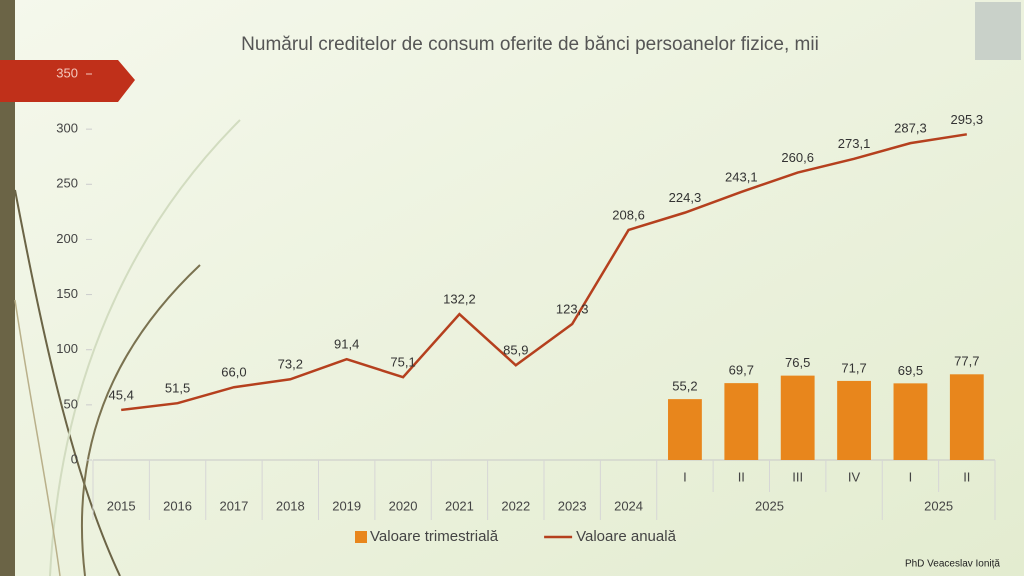 The height and width of the screenshot is (576, 1024). I want to click on data-label: 295,3, so click(967, 119).